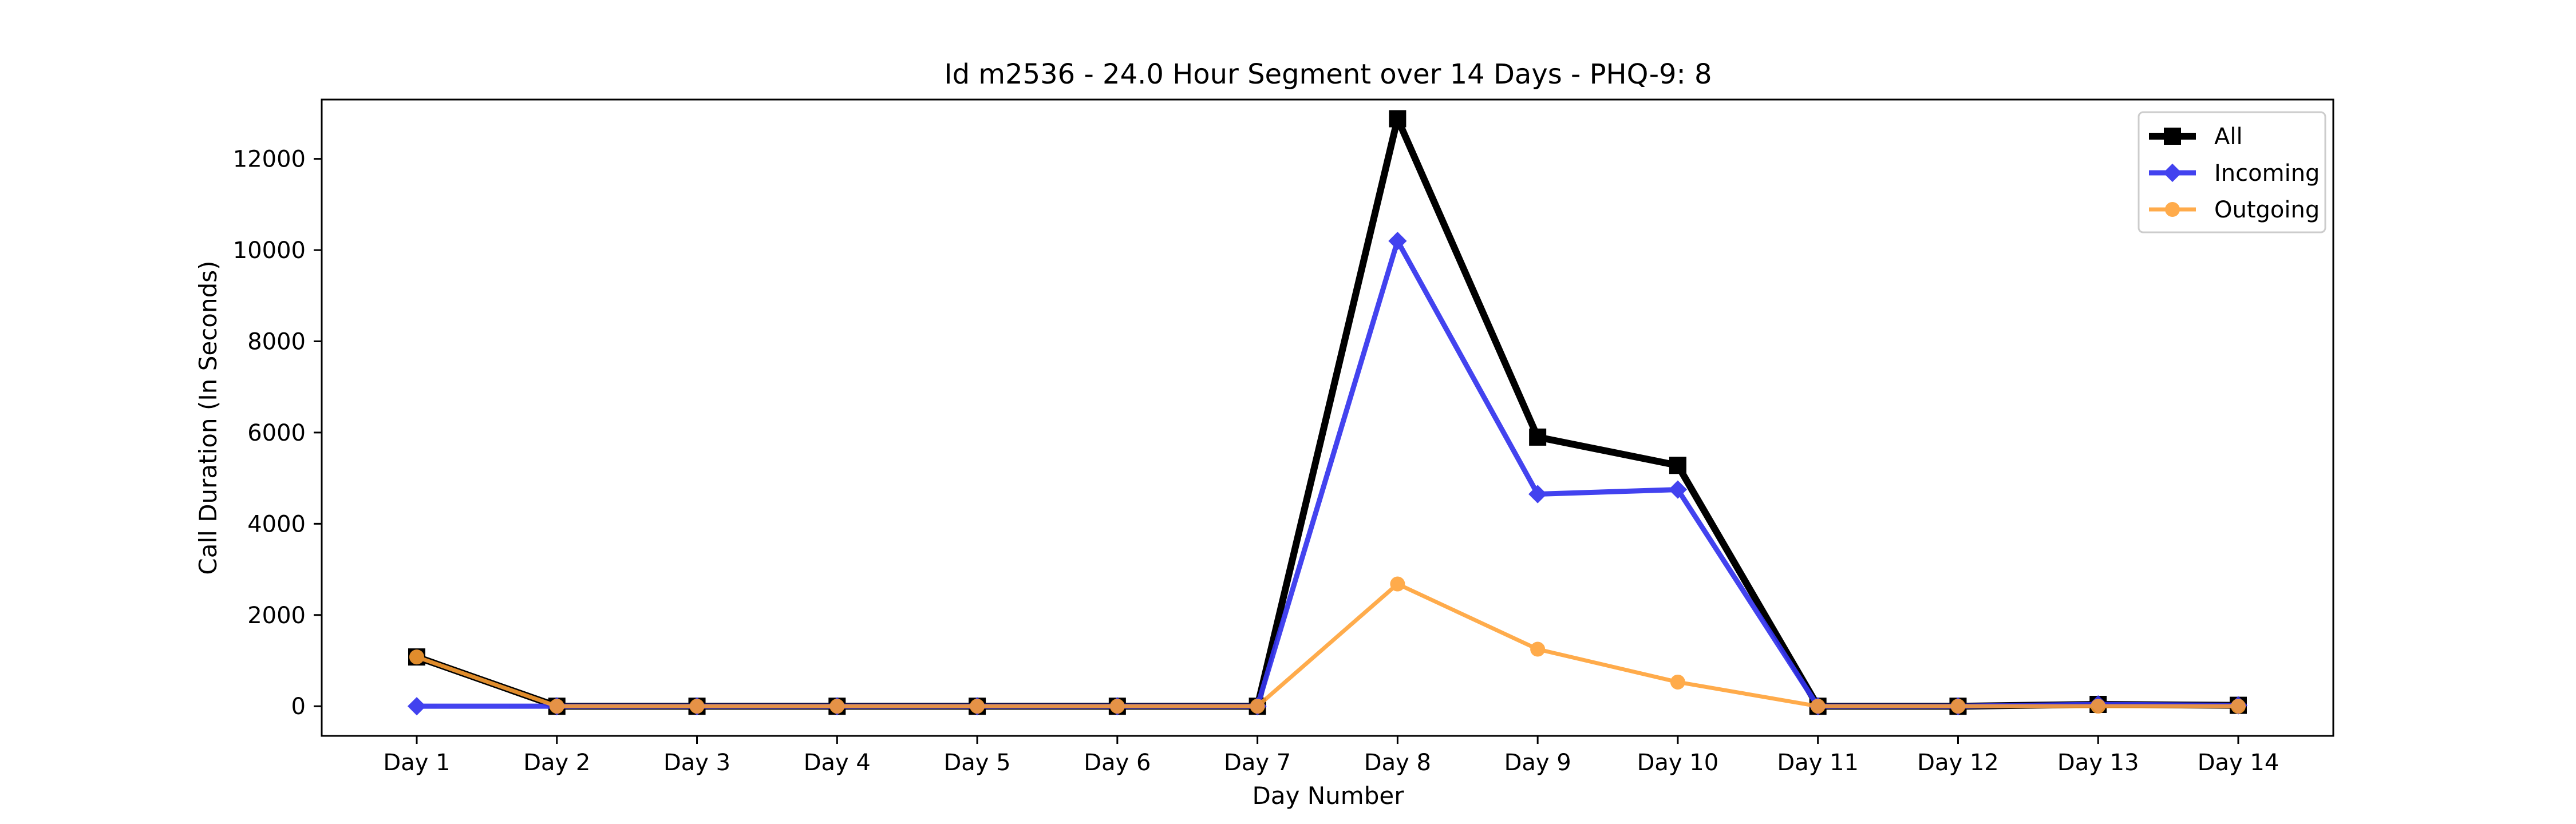 Image resolution: width=2576 pixels, height=824 pixels. I want to click on x-tick-label: Day 11, so click(1818, 763).